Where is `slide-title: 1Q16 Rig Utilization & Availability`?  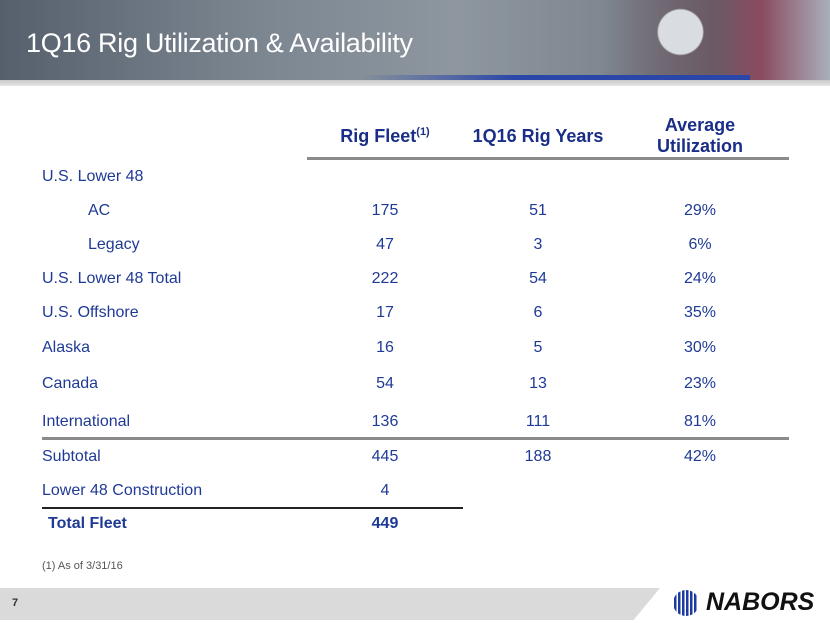 slide-title: 1Q16 Rig Utilization & Availability is located at coordinates (219, 43).